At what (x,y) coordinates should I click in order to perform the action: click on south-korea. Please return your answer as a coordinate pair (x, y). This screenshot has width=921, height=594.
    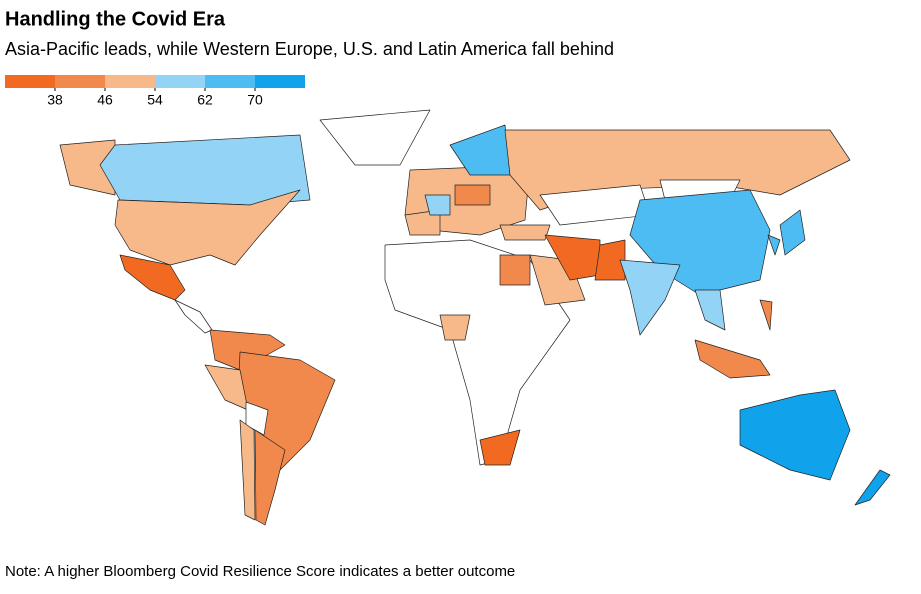
    Looking at the image, I should click on (774, 245).